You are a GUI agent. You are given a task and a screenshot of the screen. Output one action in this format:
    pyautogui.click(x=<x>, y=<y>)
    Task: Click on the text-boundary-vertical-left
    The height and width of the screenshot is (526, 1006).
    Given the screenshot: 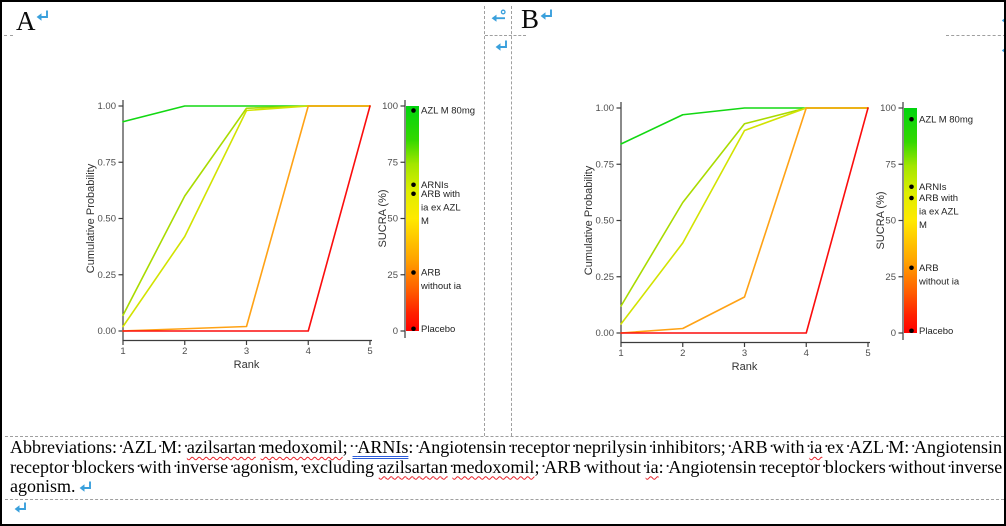 What is the action you would take?
    pyautogui.click(x=484, y=221)
    